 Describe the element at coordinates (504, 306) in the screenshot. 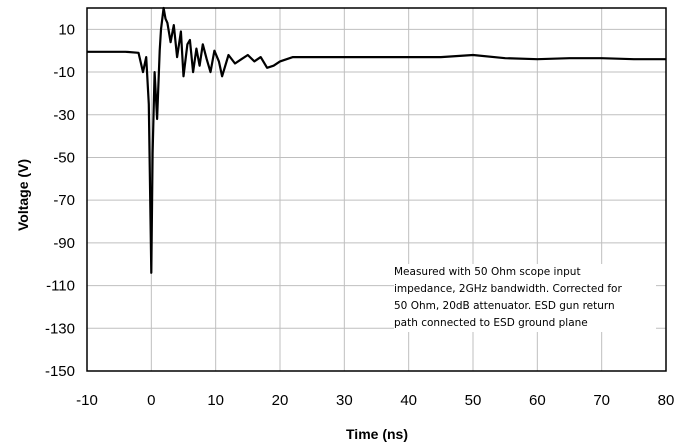

I see `annotation-line: 50 Ohm, 20dB attenuator. ESD gun return` at that location.